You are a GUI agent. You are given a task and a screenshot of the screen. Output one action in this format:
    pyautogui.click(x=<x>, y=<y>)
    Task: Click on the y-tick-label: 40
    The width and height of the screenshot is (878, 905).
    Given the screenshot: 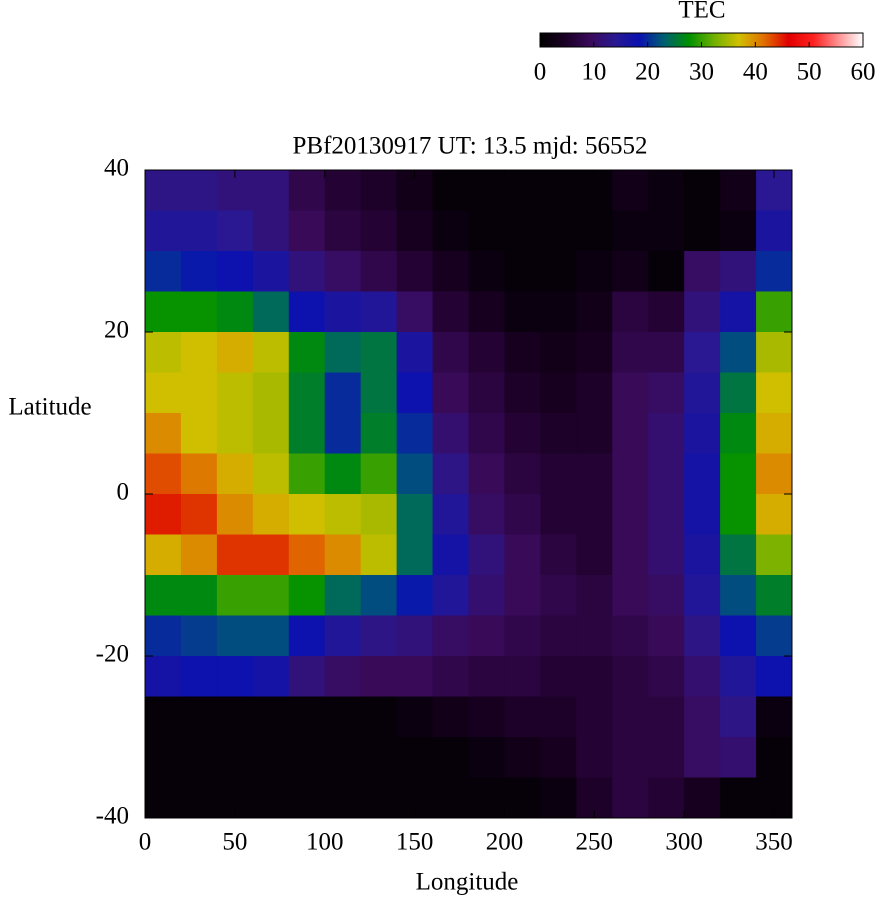 What is the action you would take?
    pyautogui.click(x=116, y=168)
    